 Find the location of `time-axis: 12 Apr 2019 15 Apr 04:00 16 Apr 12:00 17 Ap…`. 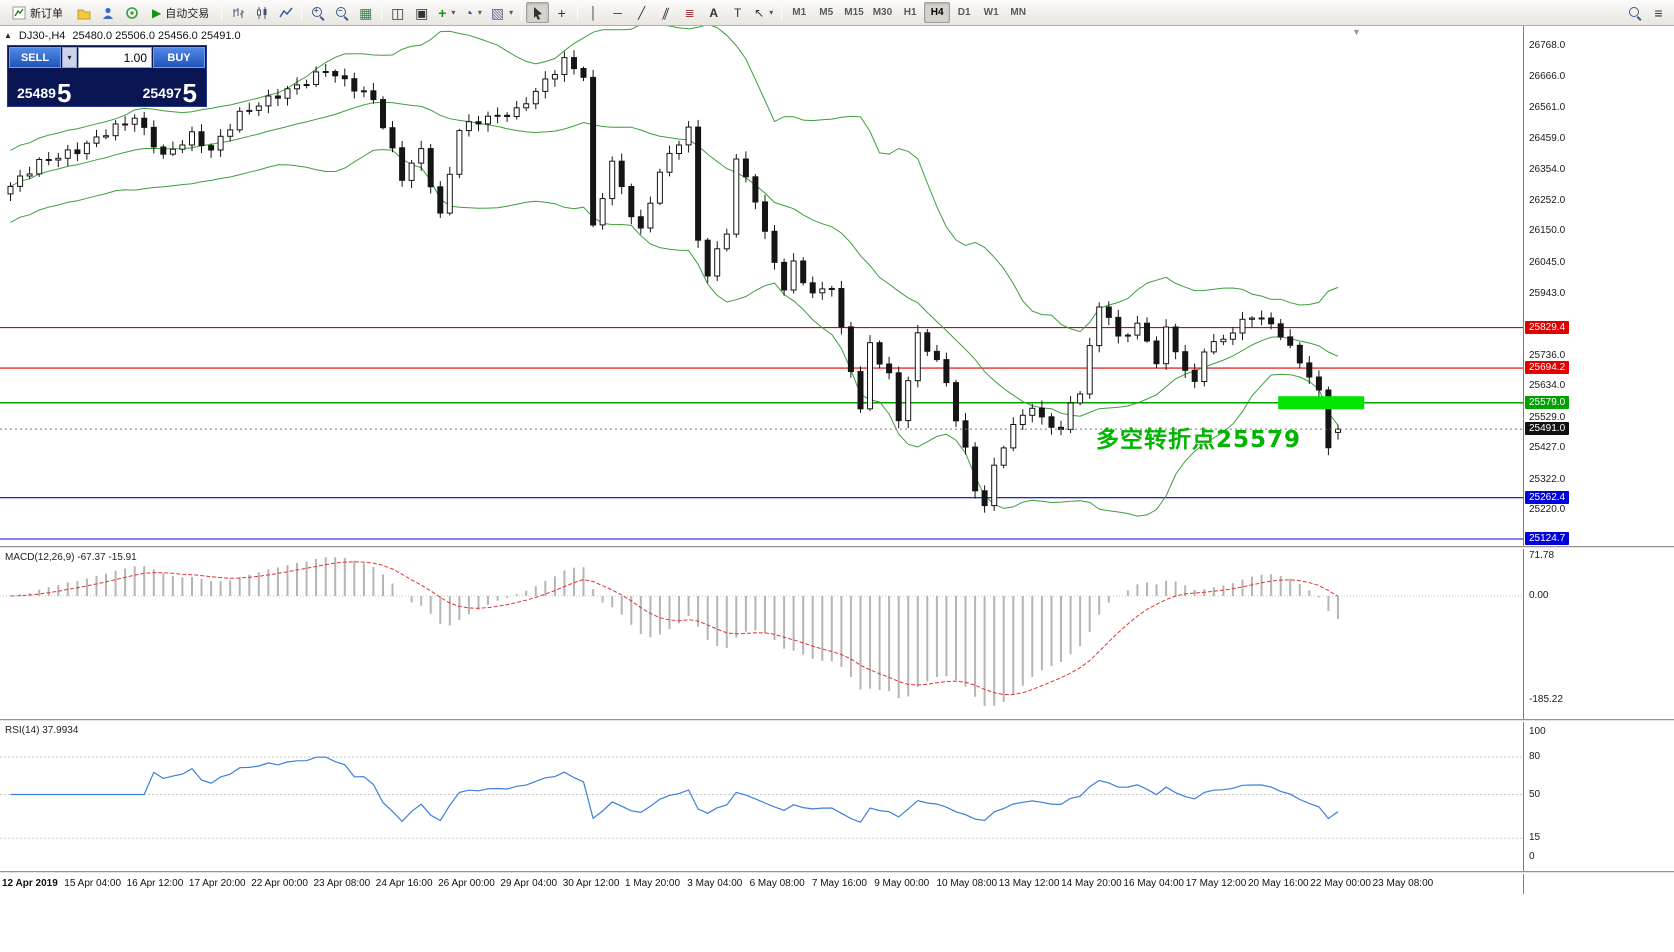

time-axis: 12 Apr 2019 15 Apr 04:00 16 Apr 12:00 17 Ap… is located at coordinates (761, 884).